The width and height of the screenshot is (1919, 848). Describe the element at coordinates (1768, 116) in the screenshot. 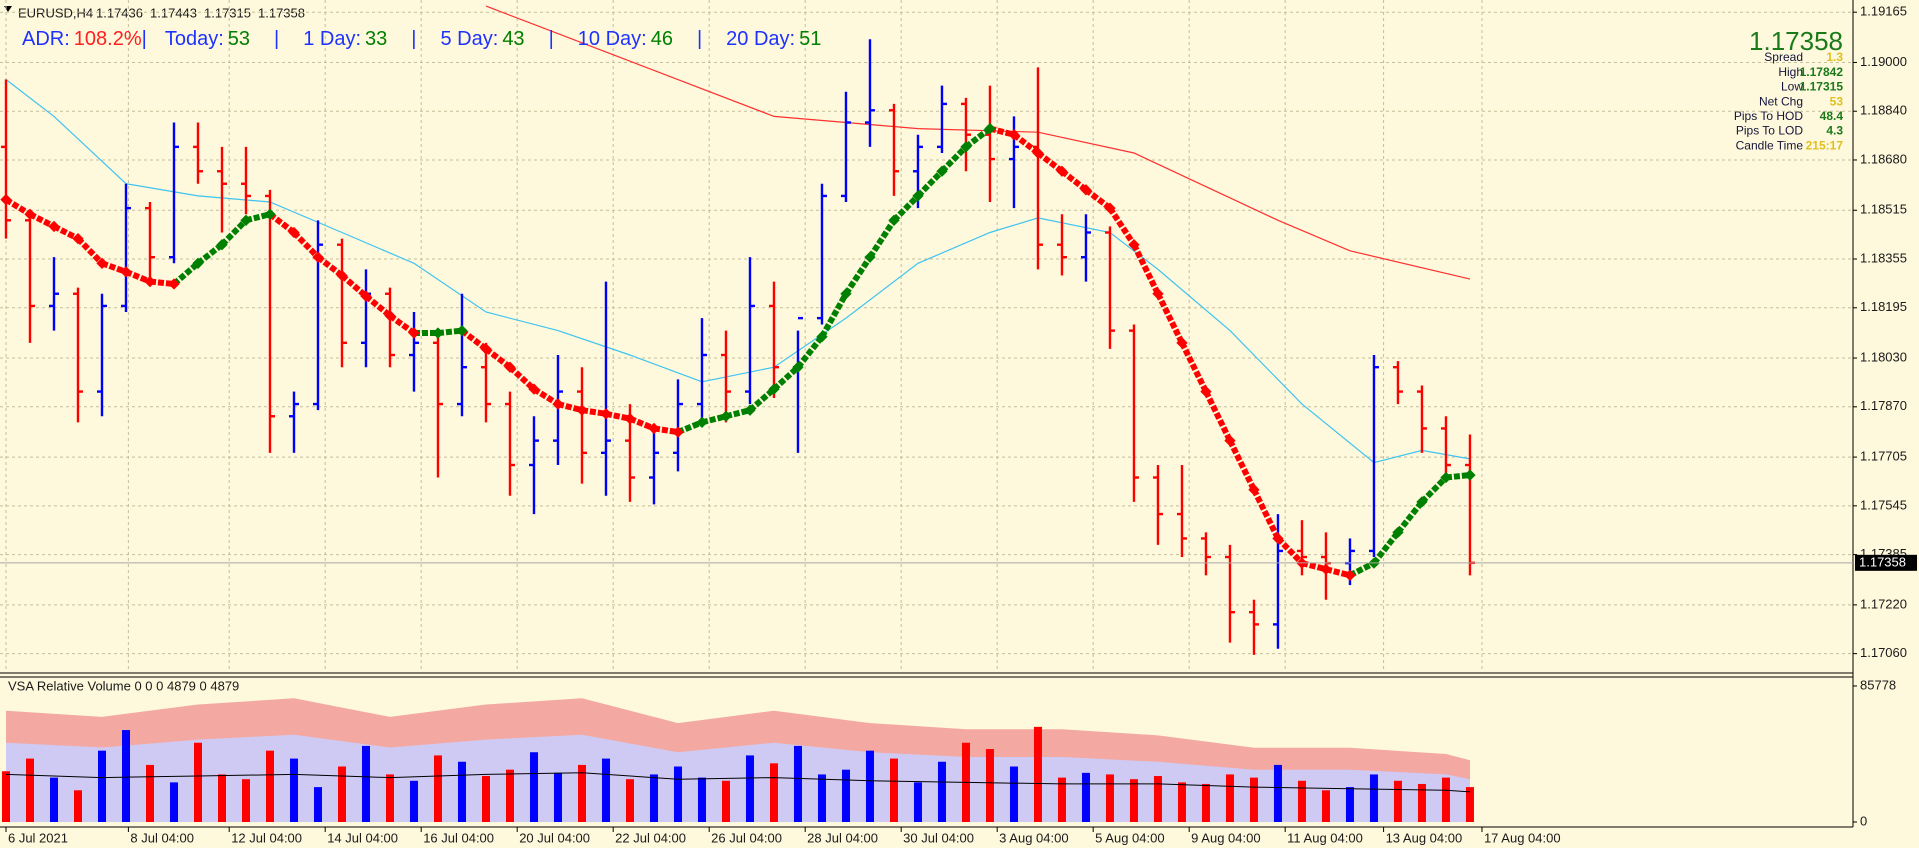

I see `info-label: Pips To HOD` at that location.